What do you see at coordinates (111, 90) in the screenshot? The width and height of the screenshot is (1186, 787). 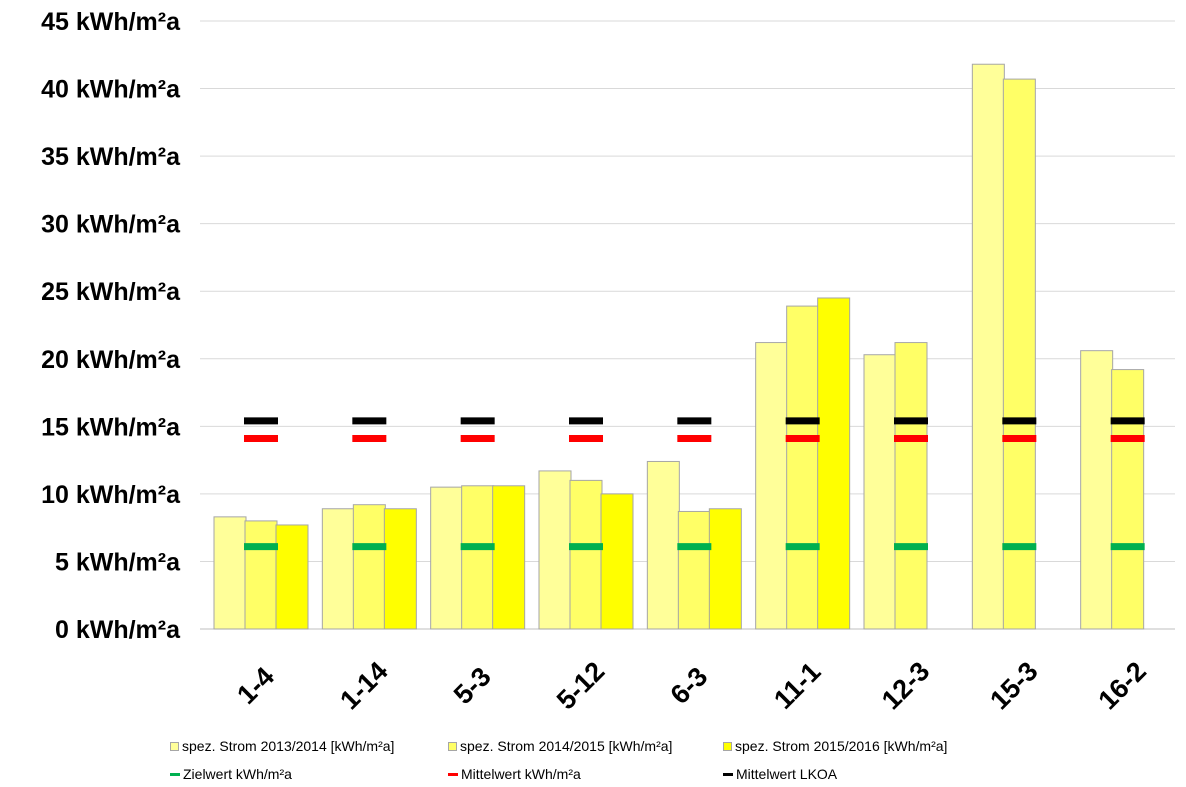 I see `y-tick-label: 40 kWh/m²a` at bounding box center [111, 90].